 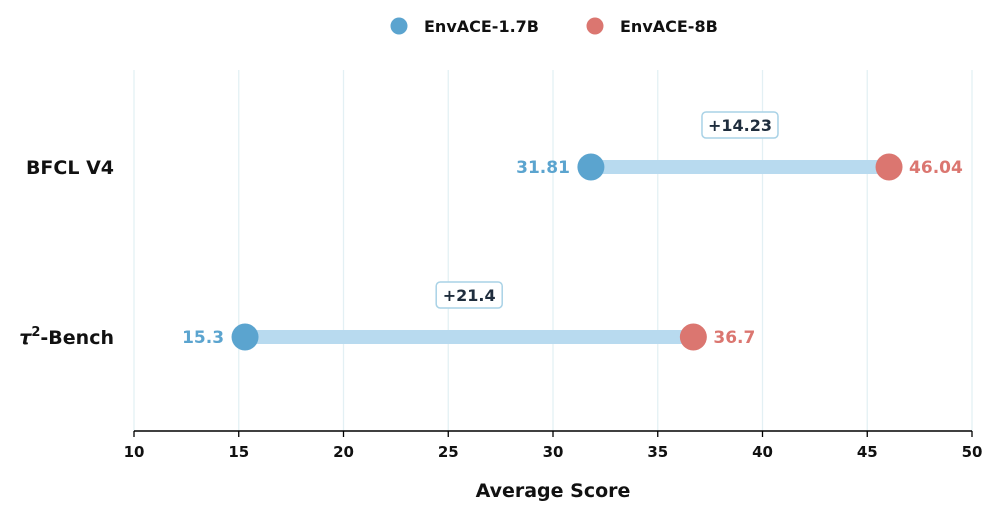 I want to click on category-label: BFCL V4, so click(x=70, y=168).